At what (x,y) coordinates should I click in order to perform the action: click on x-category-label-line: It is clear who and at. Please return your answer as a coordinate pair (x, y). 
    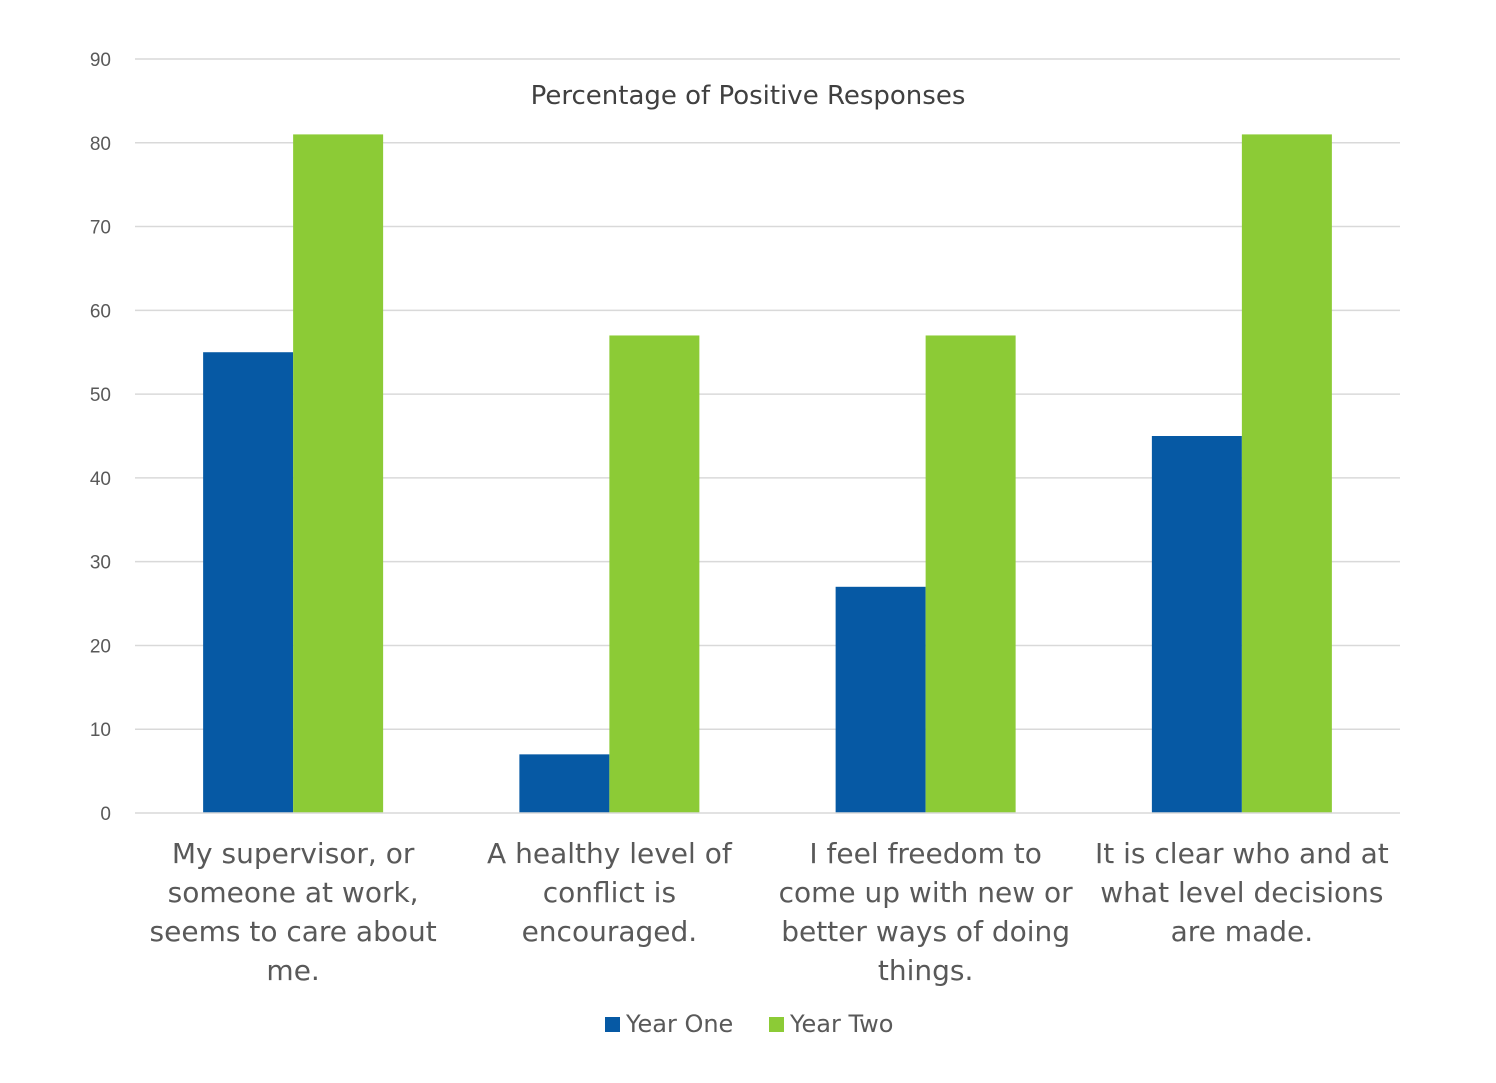
    Looking at the image, I should click on (1242, 853).